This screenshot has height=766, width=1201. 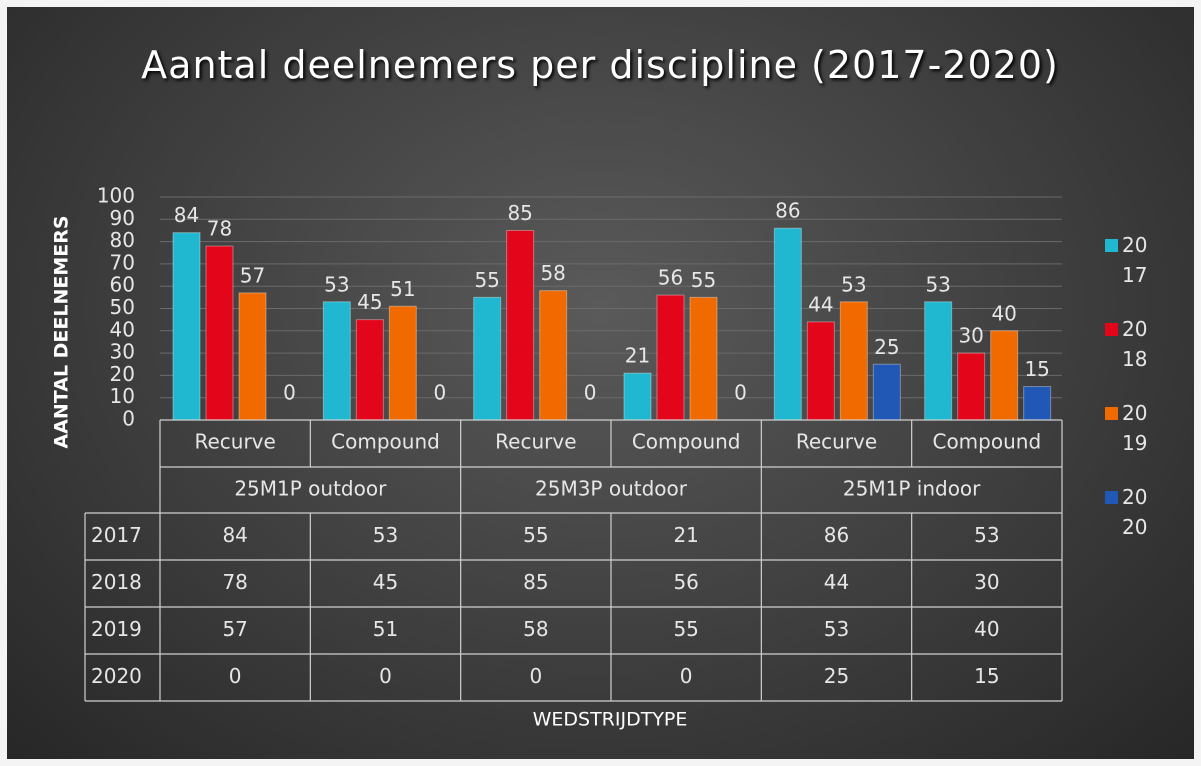 I want to click on data-label: 84, so click(x=186, y=215).